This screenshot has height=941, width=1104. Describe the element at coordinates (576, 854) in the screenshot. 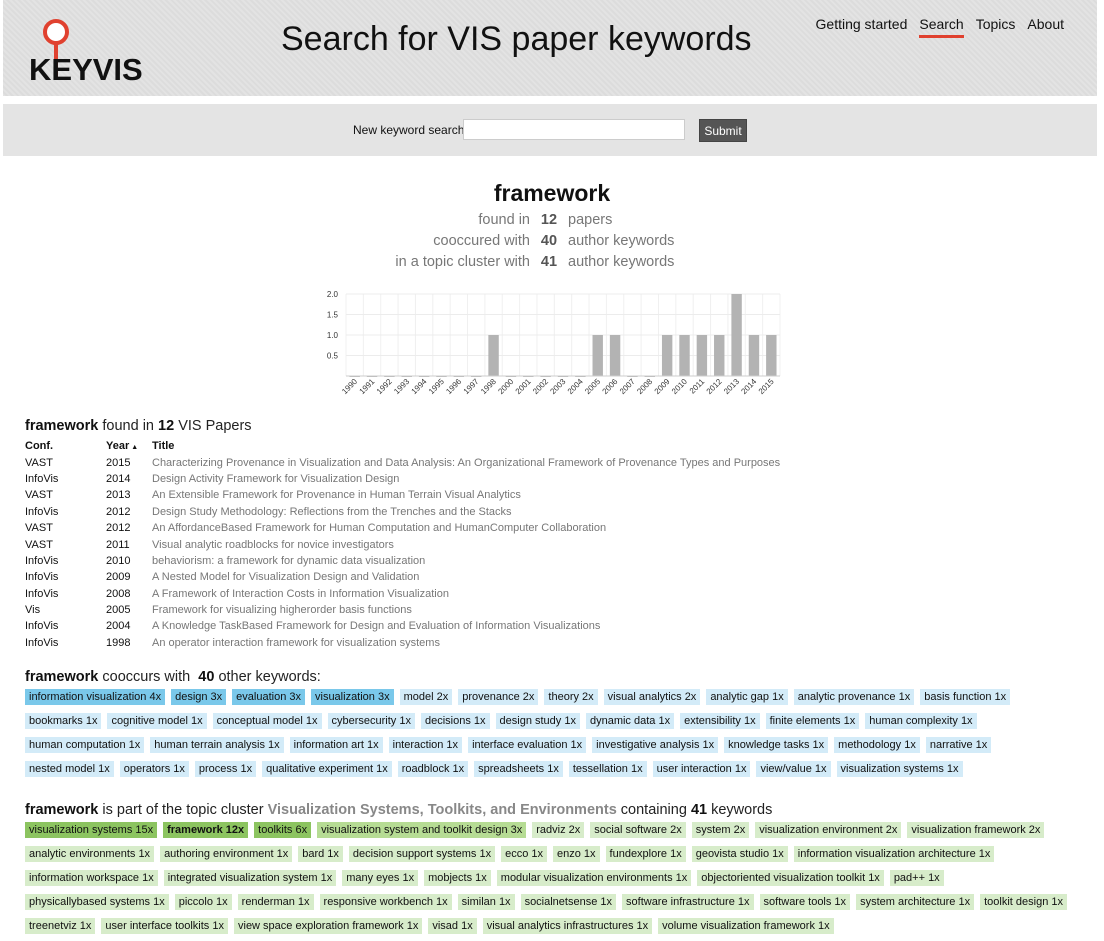

I see `keyword-tag: enzo 1x` at that location.